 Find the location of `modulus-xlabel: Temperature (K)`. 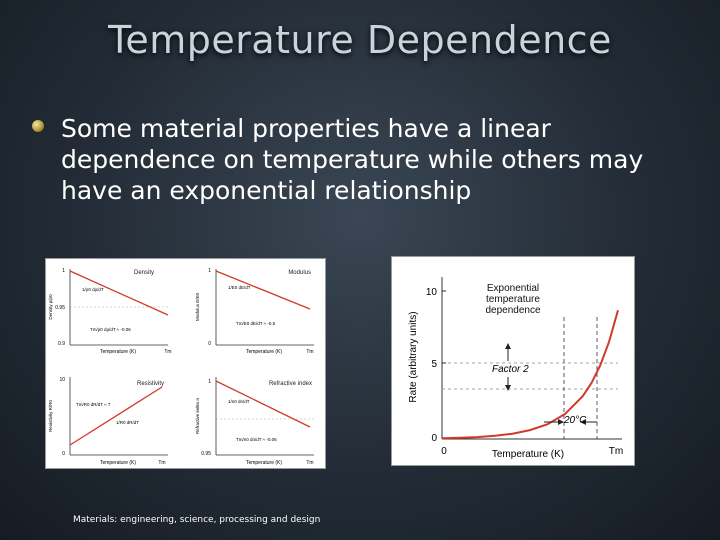

modulus-xlabel: Temperature (K) is located at coordinates (264, 352).